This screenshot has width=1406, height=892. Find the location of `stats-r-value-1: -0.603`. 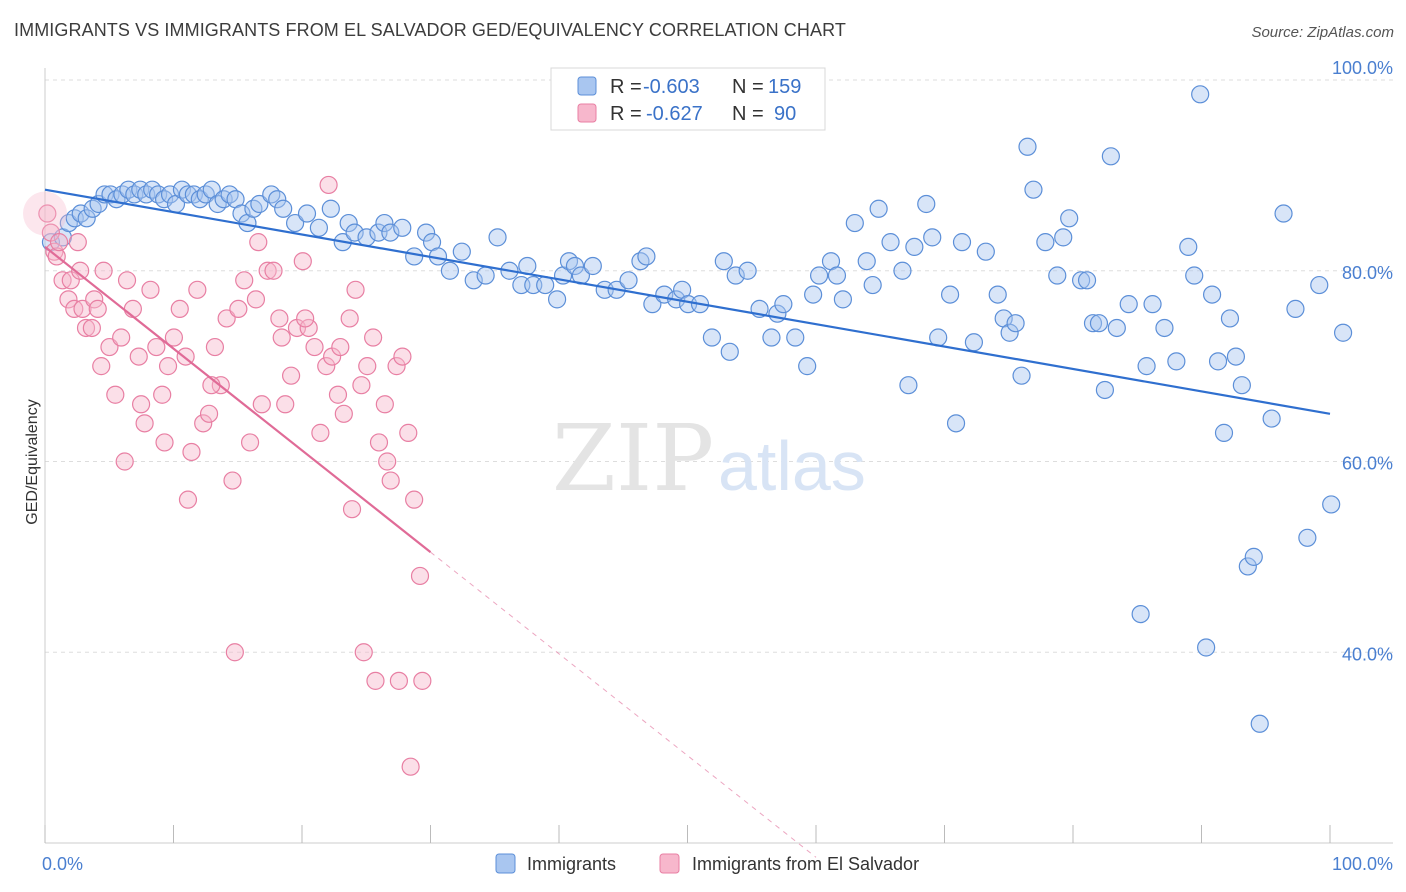

stats-r-value-1: -0.603 is located at coordinates (671, 87).